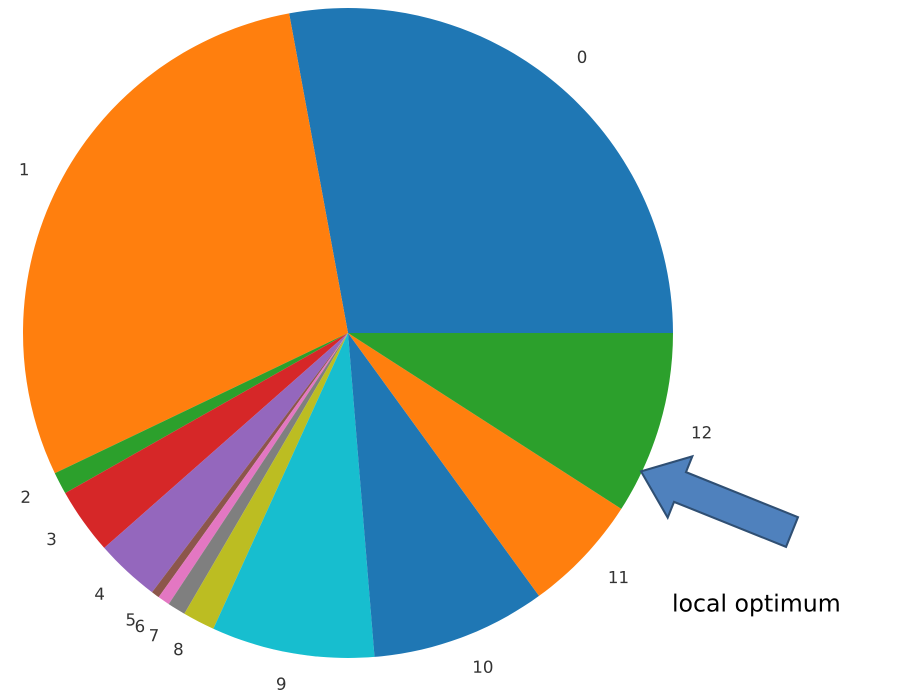  I want to click on slice-label: 1, so click(24, 169).